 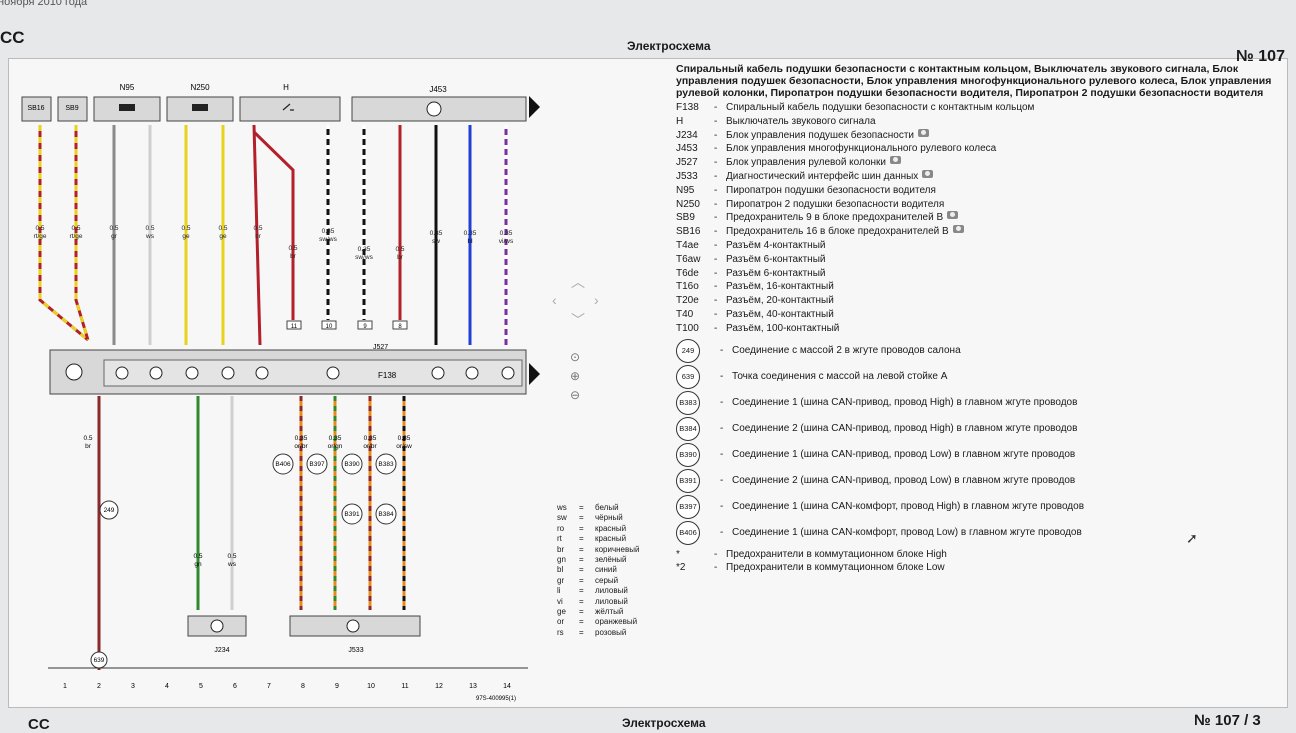 What do you see at coordinates (831, 190) in the screenshot?
I see `legend-text: Пиропатрон подушки безопасности водителя` at bounding box center [831, 190].